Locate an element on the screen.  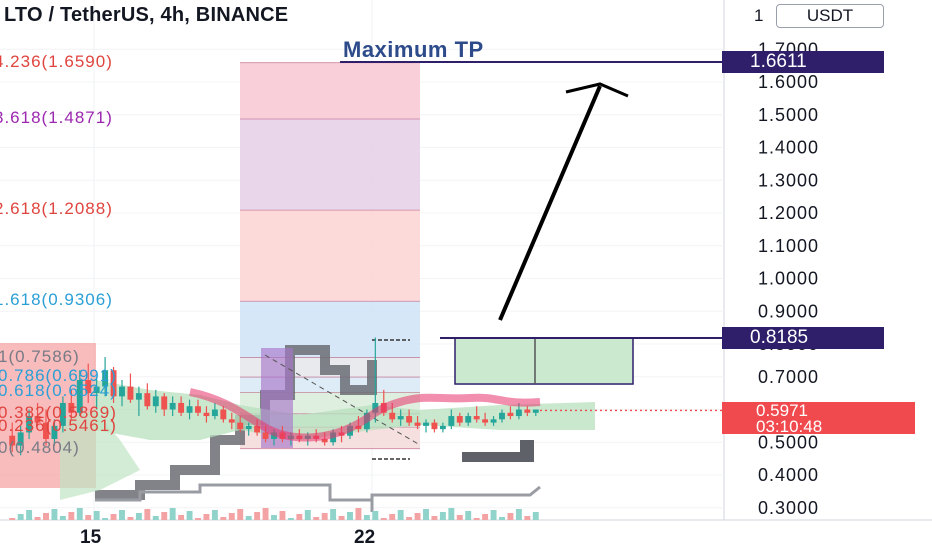
y-tick-label: 1.3000 is located at coordinates (788, 180).